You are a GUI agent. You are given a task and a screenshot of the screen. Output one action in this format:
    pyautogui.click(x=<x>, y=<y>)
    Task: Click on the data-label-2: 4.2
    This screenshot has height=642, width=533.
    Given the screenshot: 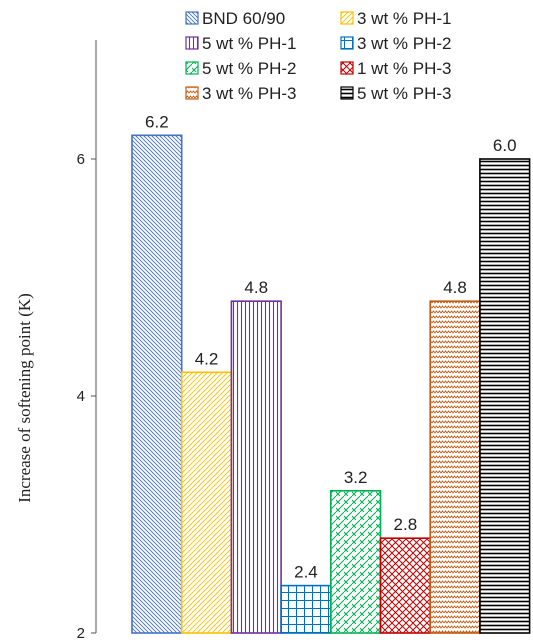 What is the action you would take?
    pyautogui.click(x=207, y=358)
    